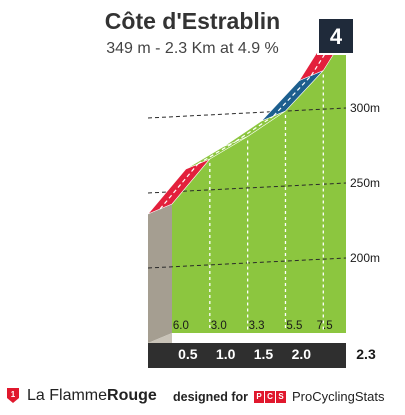  I want to click on la-flamme-rouge-logo: 1 La Flamme Rouge, so click(81, 396).